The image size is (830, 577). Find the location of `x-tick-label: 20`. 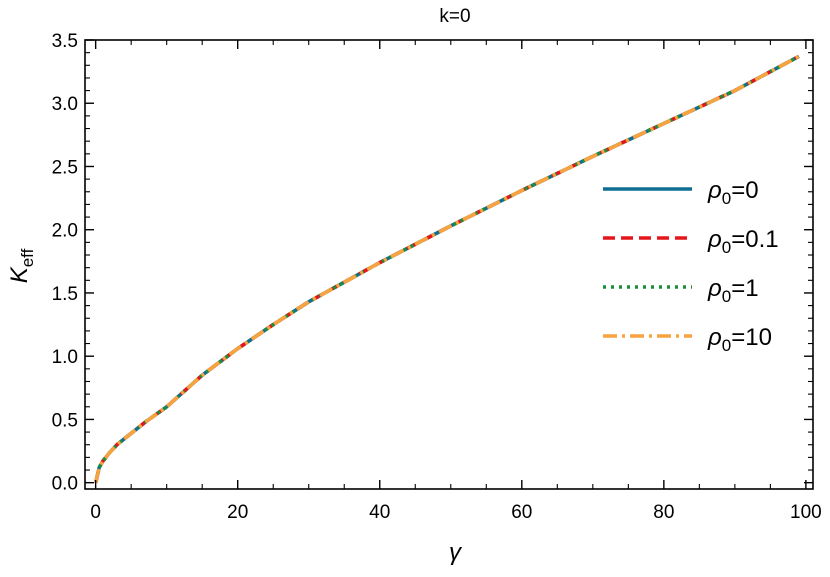

x-tick-label: 20 is located at coordinates (237, 512).